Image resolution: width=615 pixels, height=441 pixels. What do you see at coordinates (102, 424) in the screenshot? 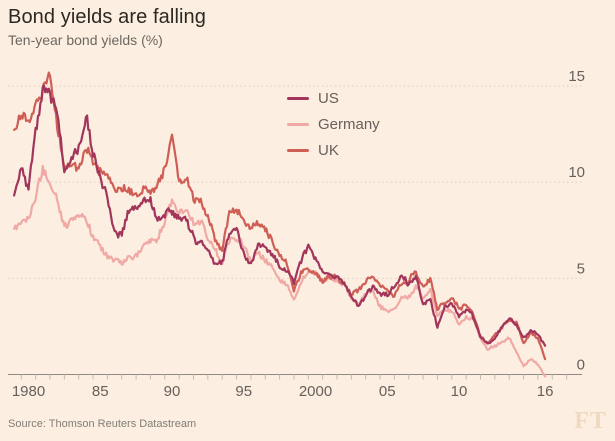
I see `source-note: Source: Thomson Reuters Datastream` at bounding box center [102, 424].